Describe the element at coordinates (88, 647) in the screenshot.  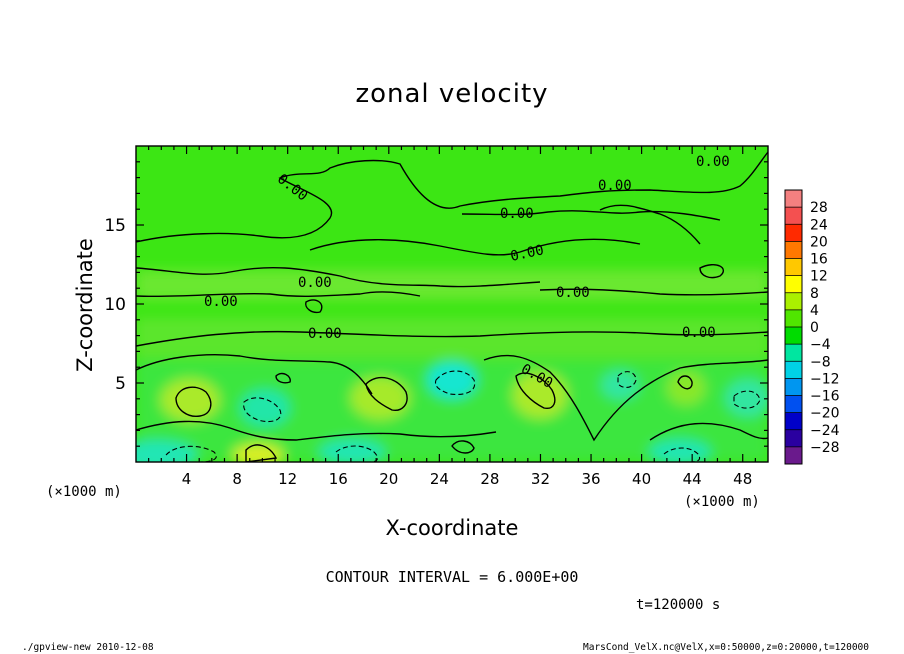
I see `footer-left: ./gpview-new 2010-12-08` at that location.